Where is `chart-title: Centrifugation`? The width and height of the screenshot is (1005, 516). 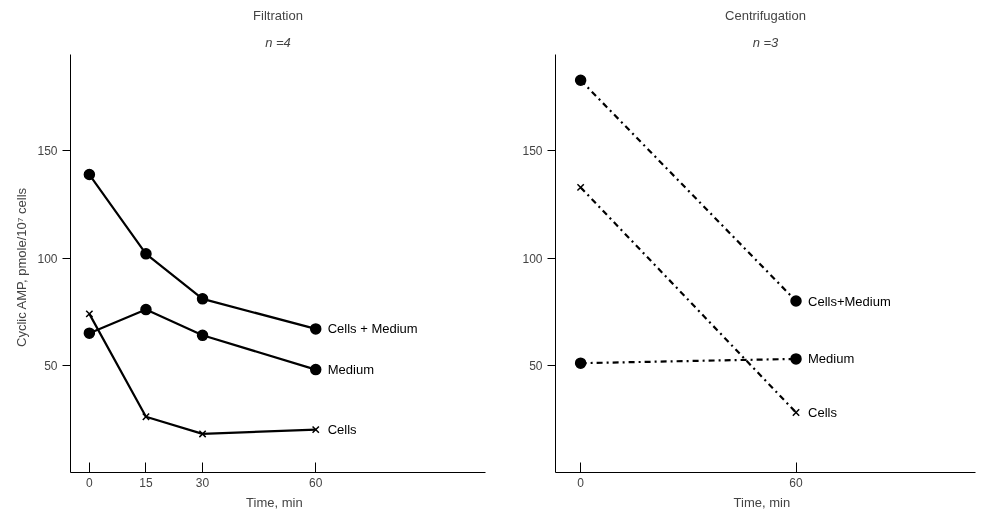 chart-title: Centrifugation is located at coordinates (765, 15).